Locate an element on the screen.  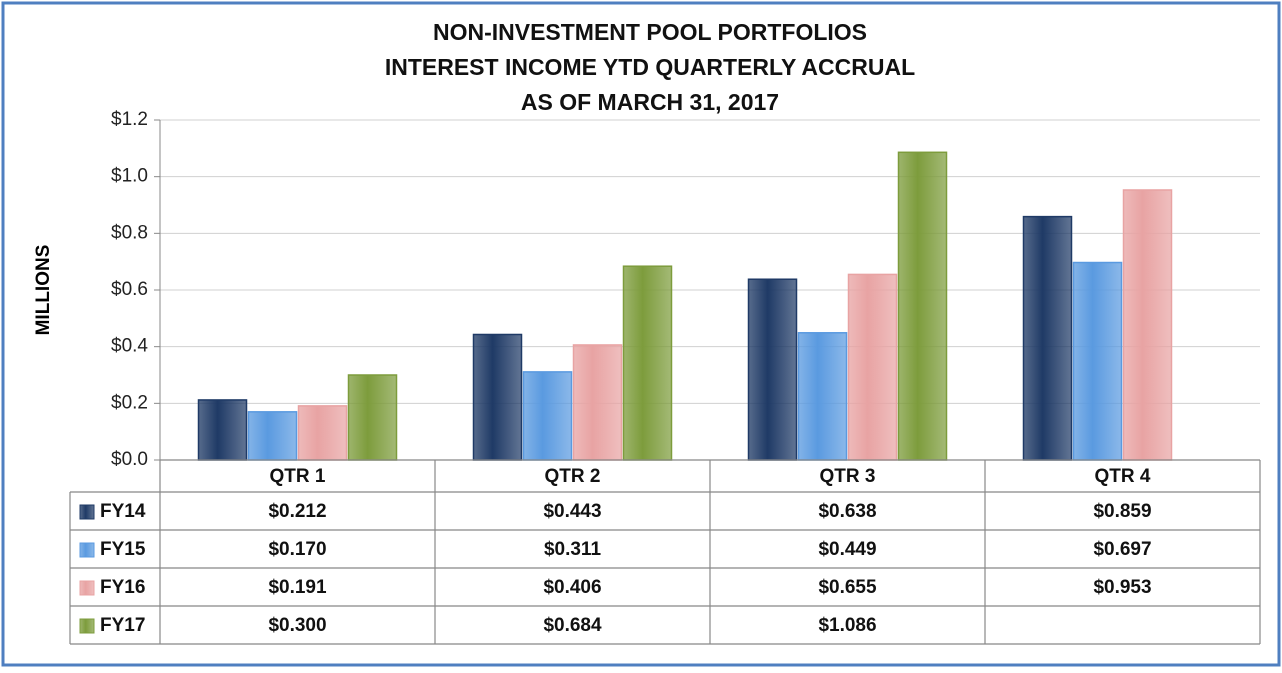
y-tick-label: $0.2 is located at coordinates (129, 402).